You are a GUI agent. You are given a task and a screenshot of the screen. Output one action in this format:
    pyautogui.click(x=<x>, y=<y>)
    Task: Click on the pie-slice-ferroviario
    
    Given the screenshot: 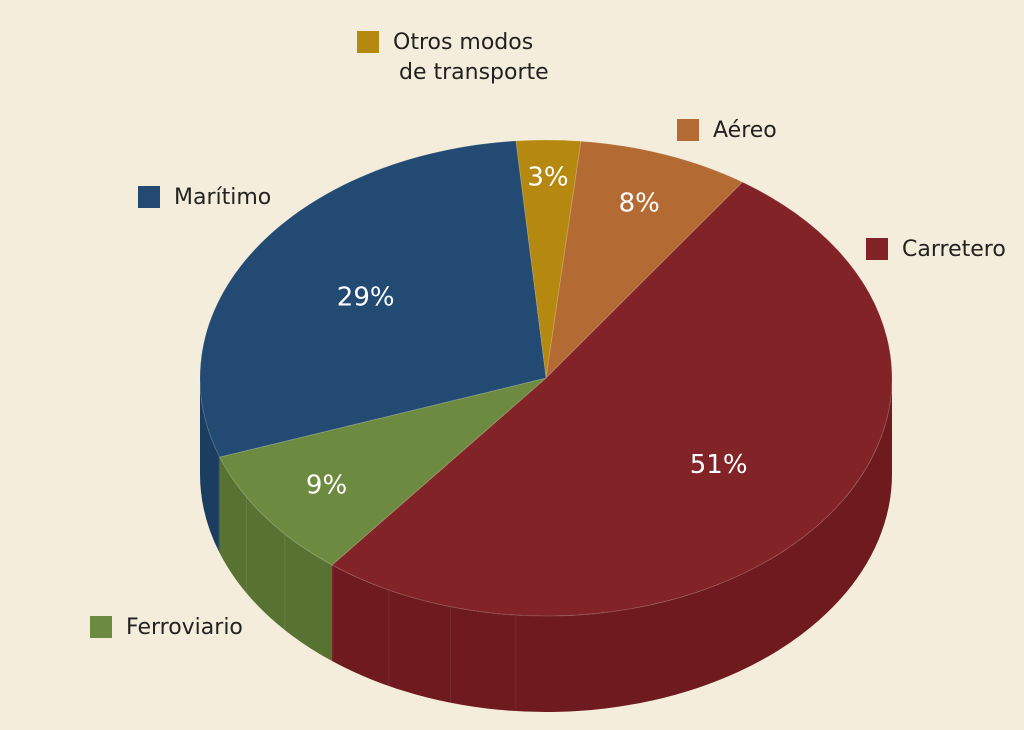 What is the action you would take?
    pyautogui.click(x=382, y=471)
    